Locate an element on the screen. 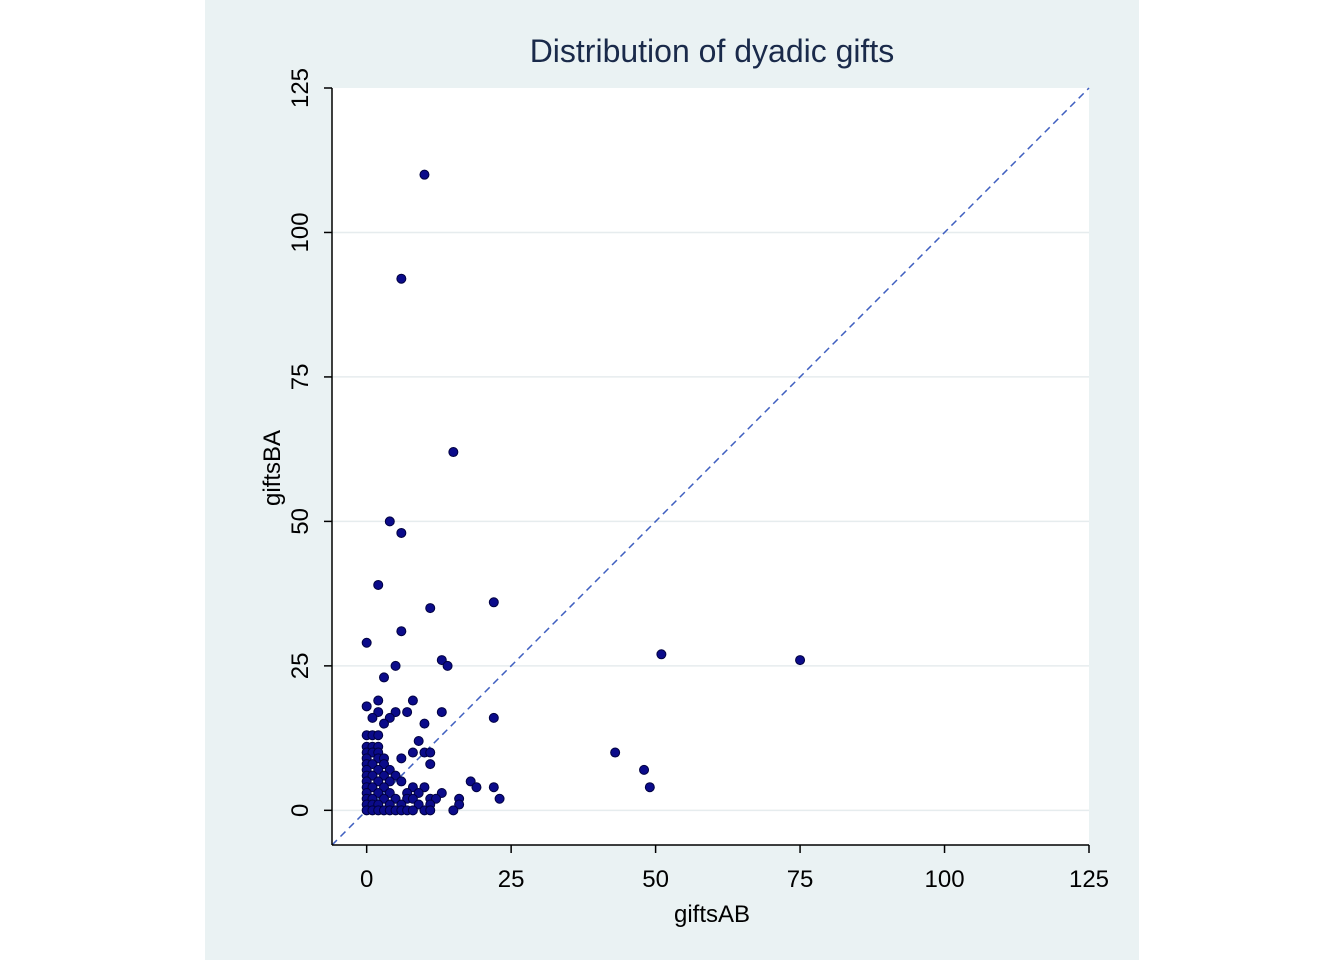  y-tick-label-4: 100 is located at coordinates (300, 232).